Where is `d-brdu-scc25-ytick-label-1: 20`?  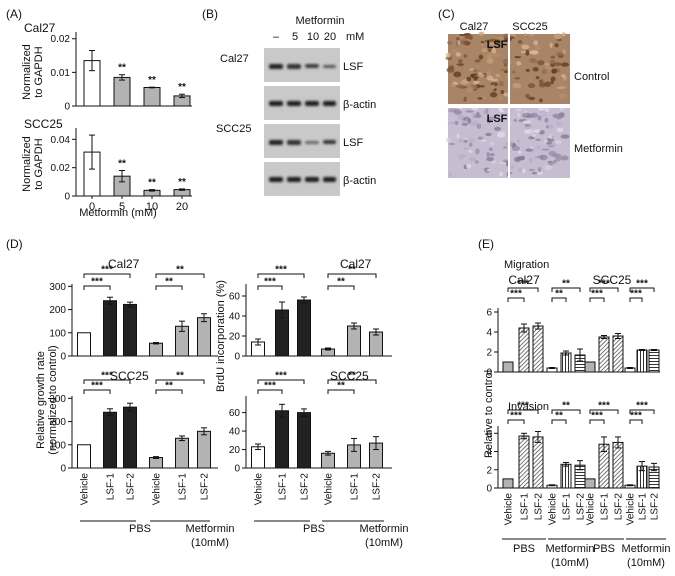
d-brdu-scc25-ytick-label-1: 20 is located at coordinates (235, 450).